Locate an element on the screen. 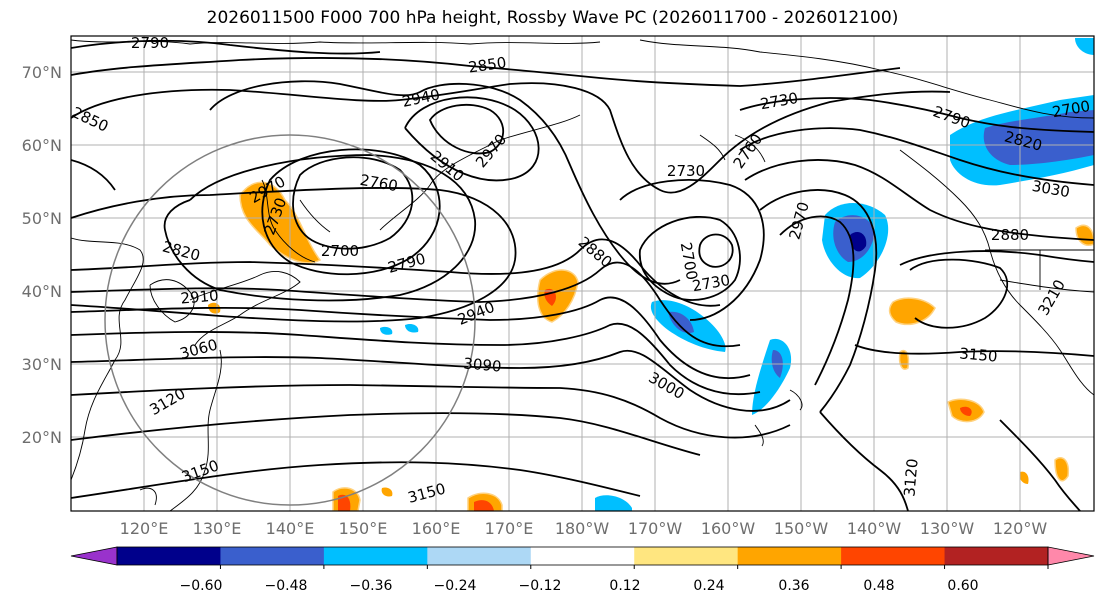  colorbar-extension-high is located at coordinates (1071, 556).